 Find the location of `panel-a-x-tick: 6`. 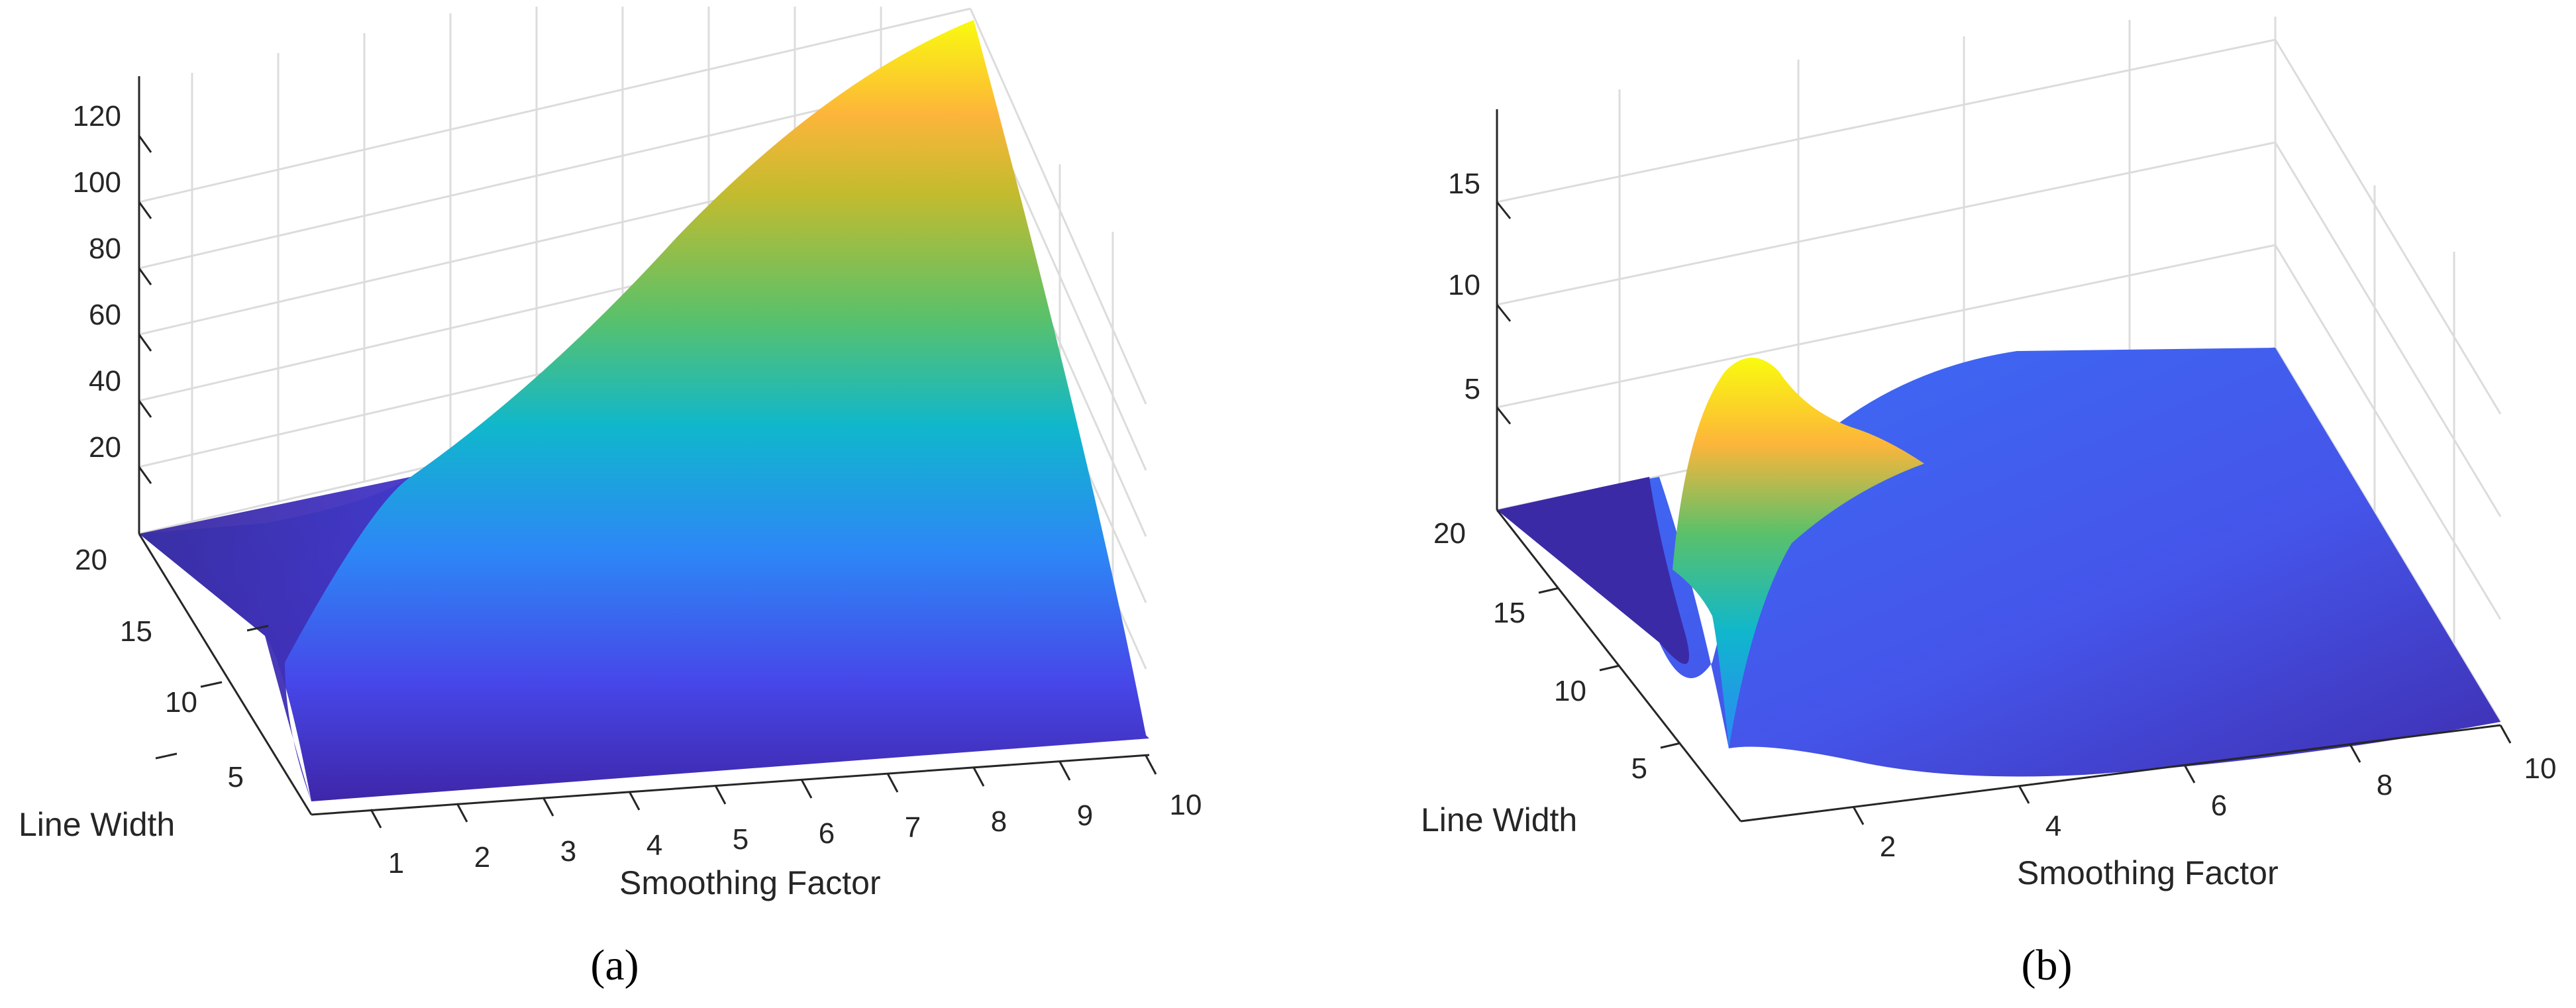

panel-a-x-tick: 6 is located at coordinates (827, 833).